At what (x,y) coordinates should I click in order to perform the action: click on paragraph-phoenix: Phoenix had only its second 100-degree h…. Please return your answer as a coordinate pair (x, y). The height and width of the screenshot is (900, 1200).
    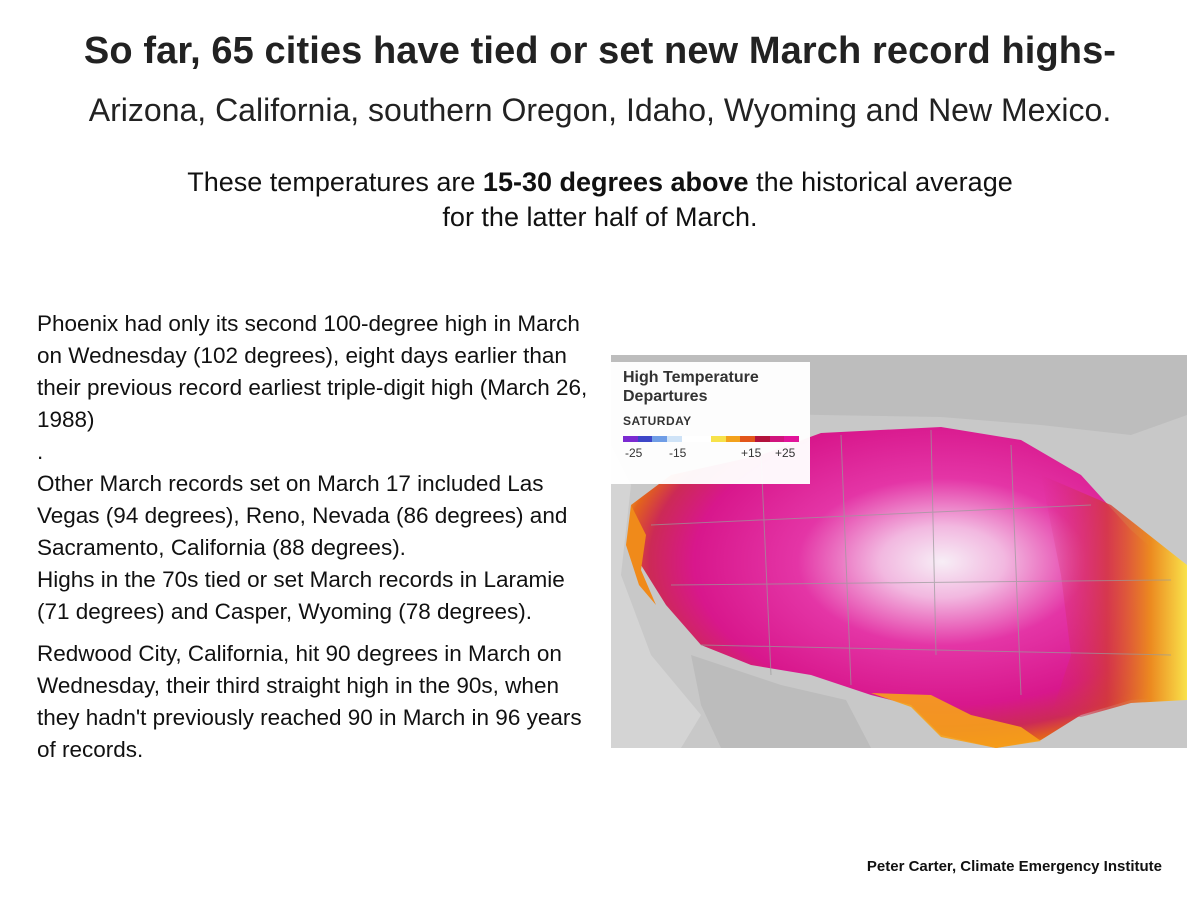
    Looking at the image, I should click on (312, 371).